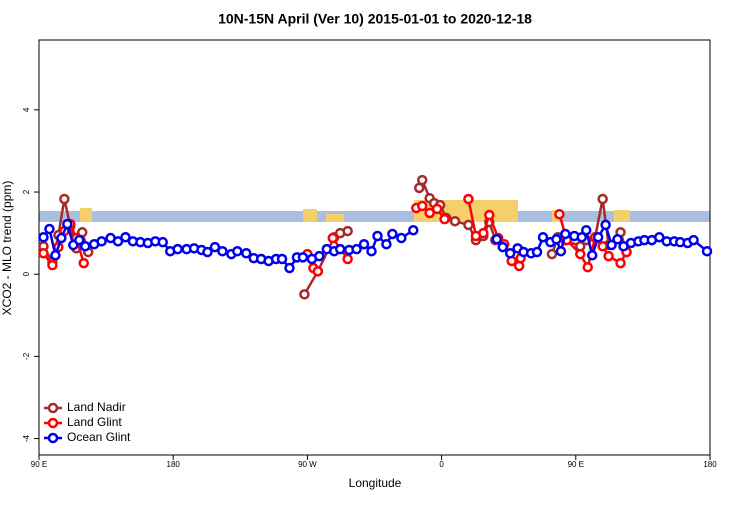 This screenshot has width=750, height=505. Describe the element at coordinates (99, 437) in the screenshot. I see `legend-label: Ocean Glint` at that location.